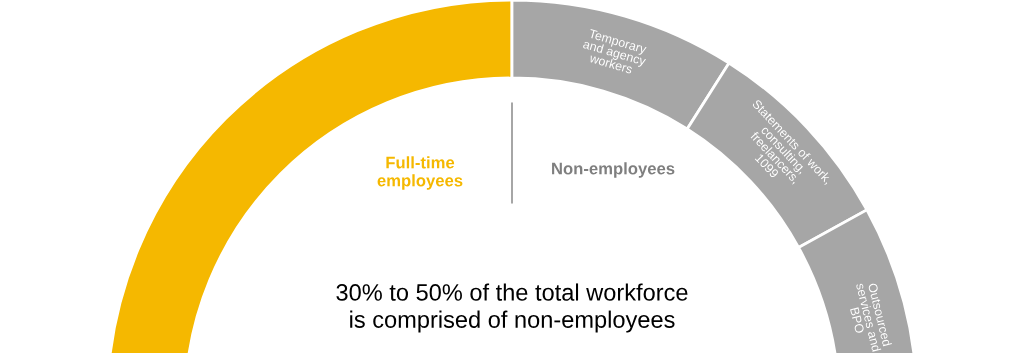  What do you see at coordinates (613, 170) in the screenshot?
I see `text: Non-employees` at bounding box center [613, 170].